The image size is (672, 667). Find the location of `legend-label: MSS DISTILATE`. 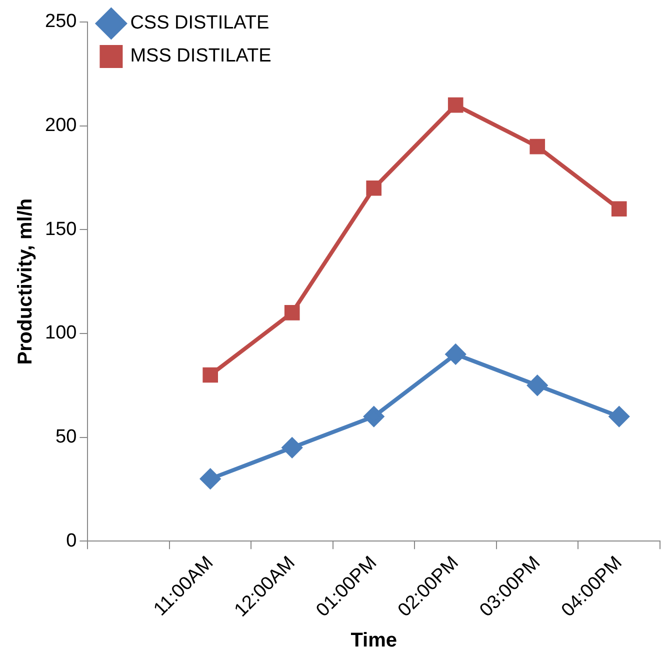

legend-label: MSS DISTILATE is located at coordinates (201, 56).